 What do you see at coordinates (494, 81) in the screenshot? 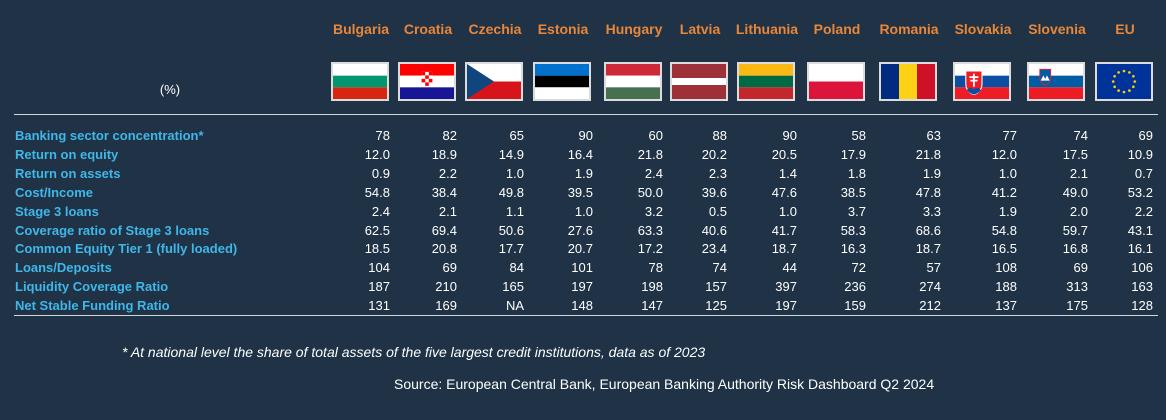
I see `czechia-flag-icon` at bounding box center [494, 81].